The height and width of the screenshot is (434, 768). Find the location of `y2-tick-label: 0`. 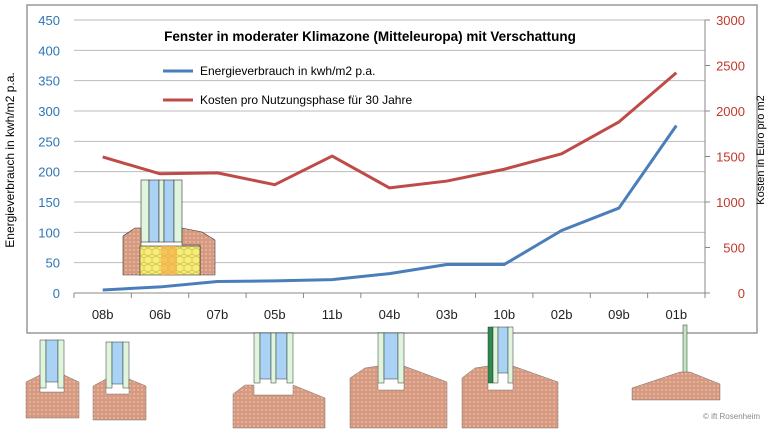

y2-tick-label: 0 is located at coordinates (741, 293).